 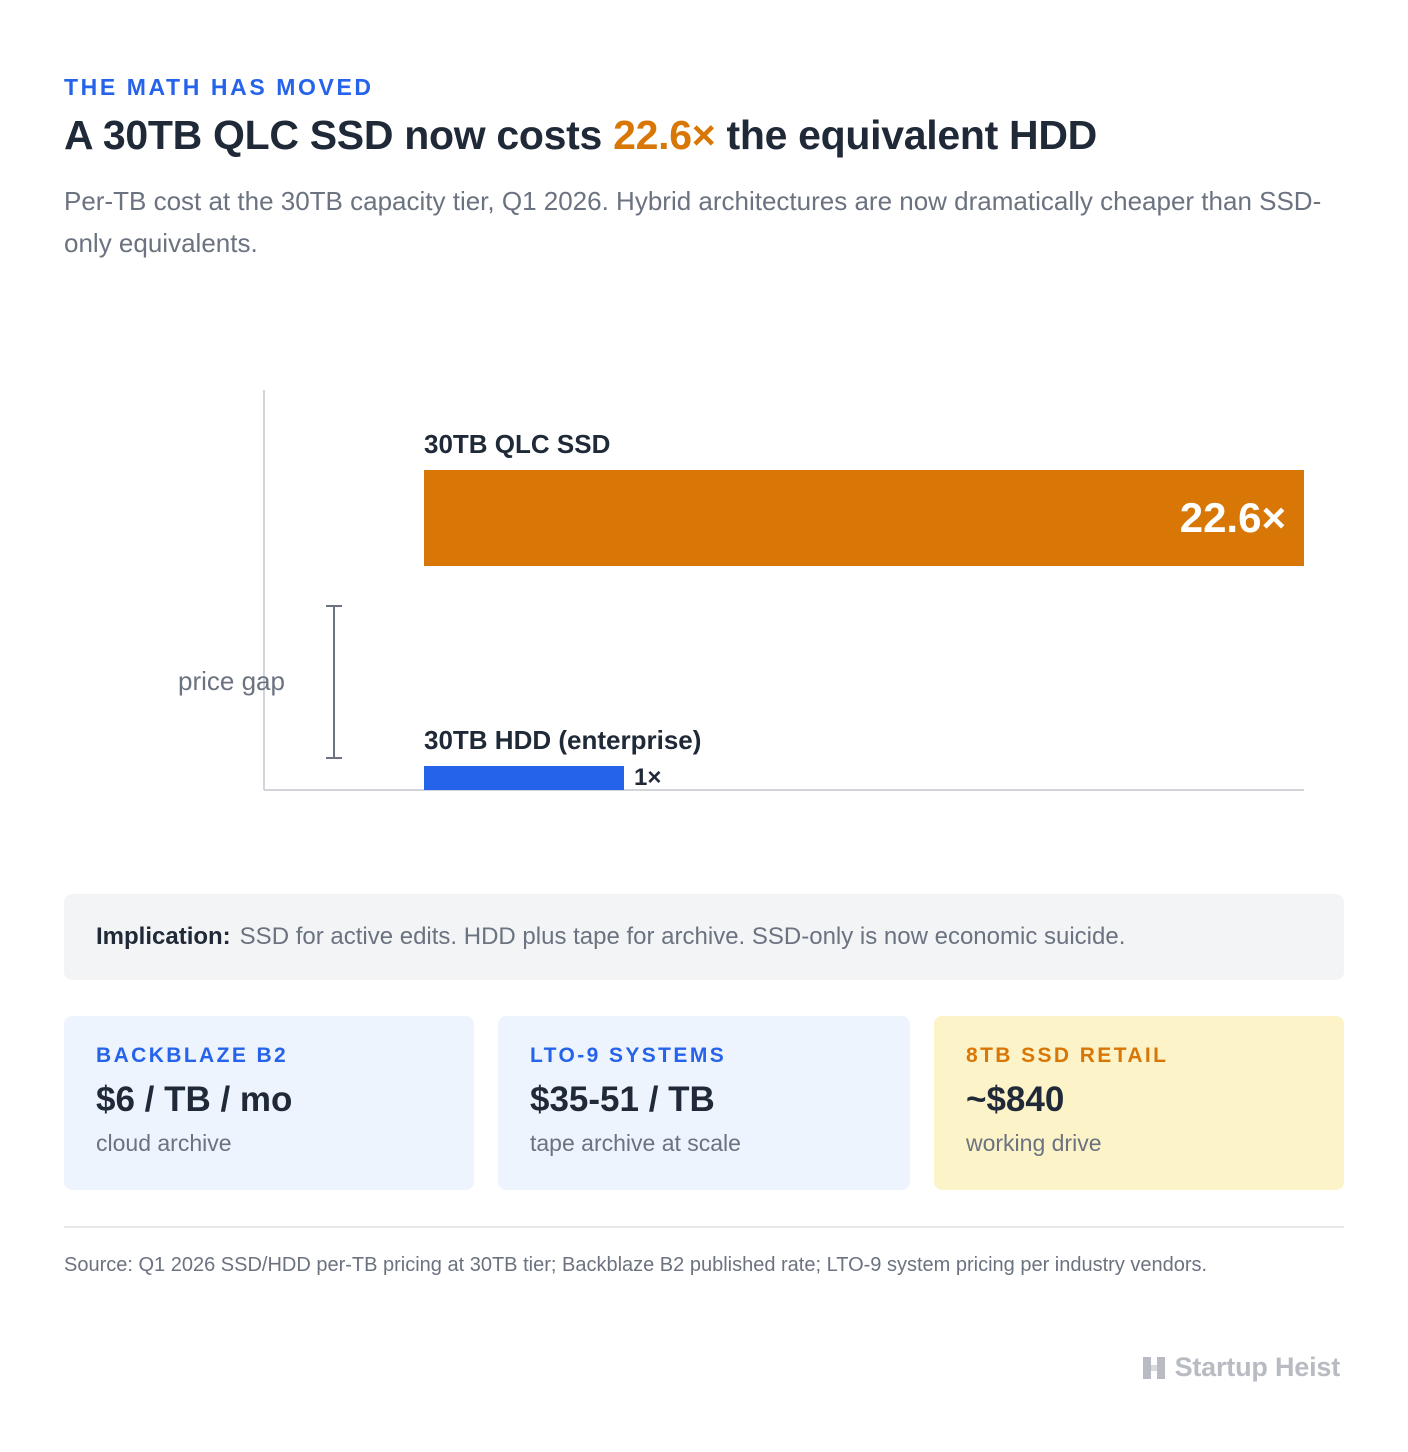 What do you see at coordinates (1153, 1367) in the screenshot?
I see `h-logo-icon` at bounding box center [1153, 1367].